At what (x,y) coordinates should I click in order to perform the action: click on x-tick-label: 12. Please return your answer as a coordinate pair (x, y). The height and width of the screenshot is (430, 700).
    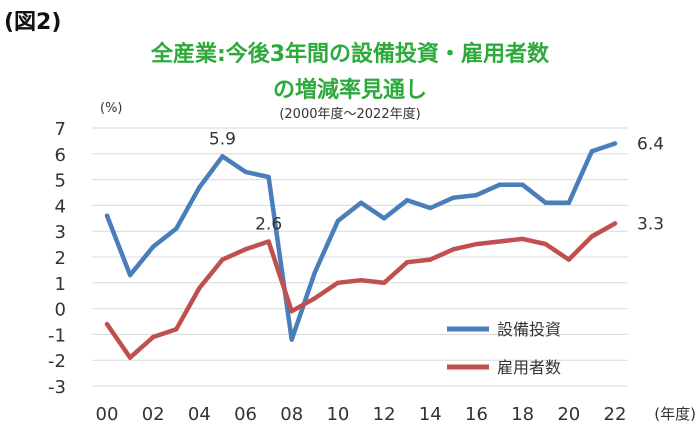
    Looking at the image, I should click on (384, 414).